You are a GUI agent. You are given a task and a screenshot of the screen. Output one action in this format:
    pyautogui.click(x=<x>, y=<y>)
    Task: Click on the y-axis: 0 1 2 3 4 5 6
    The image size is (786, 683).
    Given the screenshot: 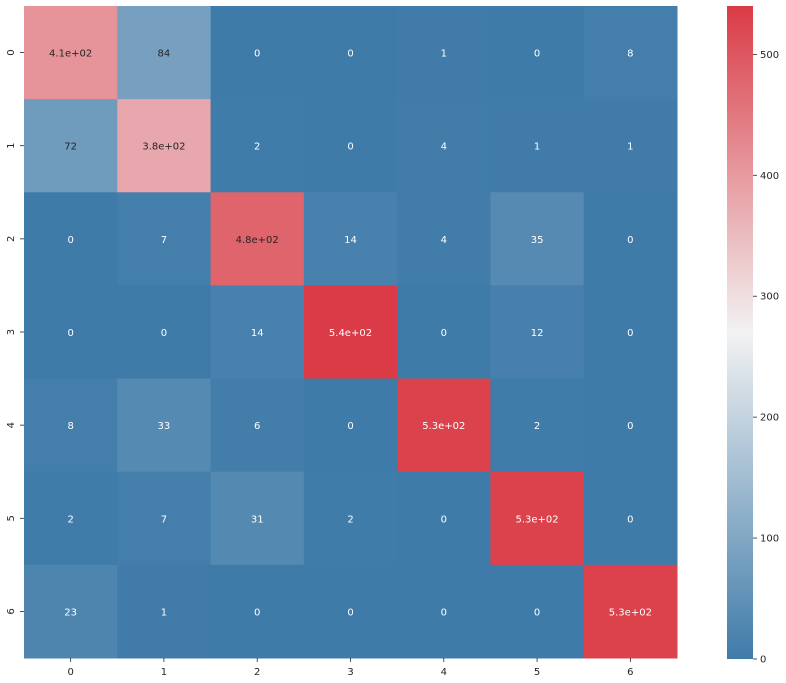 What is the action you would take?
    pyautogui.click(x=15, y=332)
    